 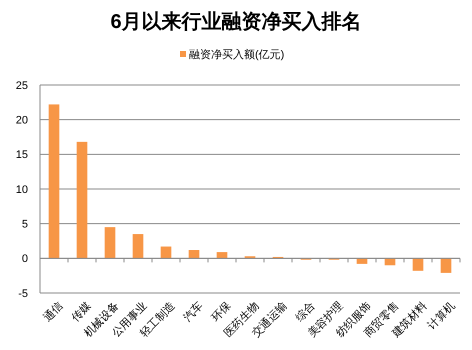 I want to click on x-tick-label: 汽车, so click(x=193, y=311).